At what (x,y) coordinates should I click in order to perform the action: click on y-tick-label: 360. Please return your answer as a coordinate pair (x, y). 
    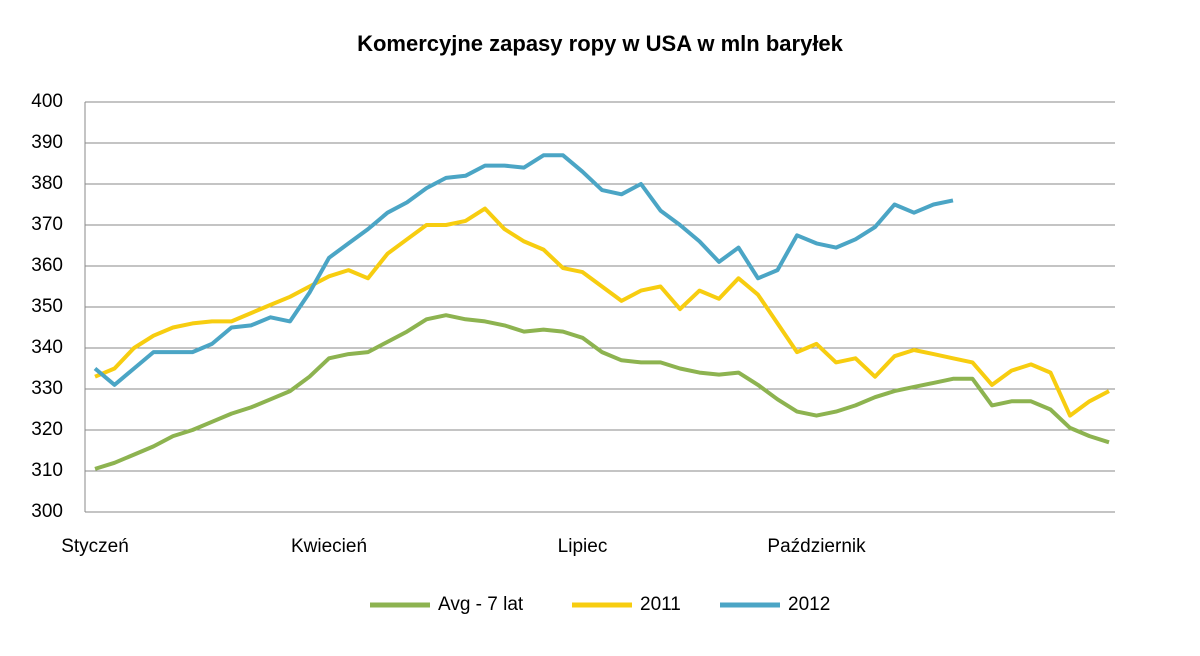
    Looking at the image, I should click on (47, 265).